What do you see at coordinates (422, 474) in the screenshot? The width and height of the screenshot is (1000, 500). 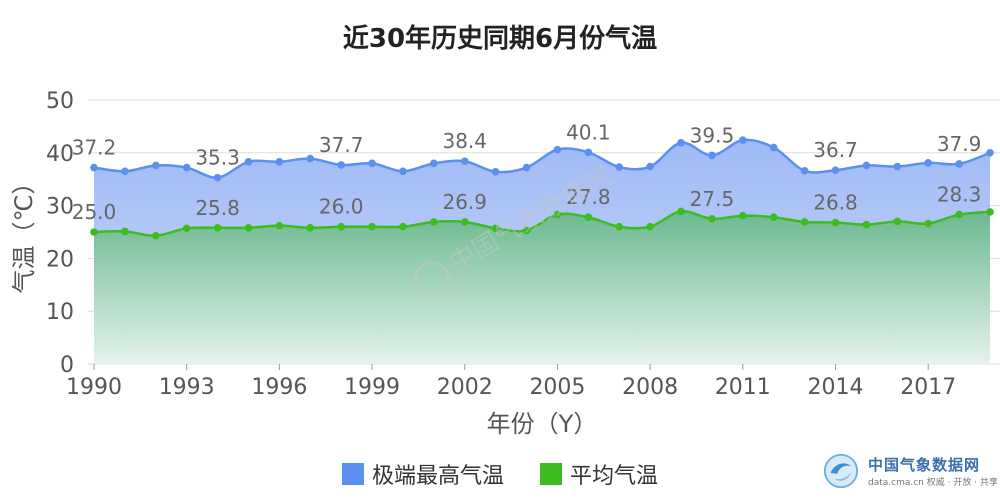 I see `legend-item-max: 极端最高气温` at bounding box center [422, 474].